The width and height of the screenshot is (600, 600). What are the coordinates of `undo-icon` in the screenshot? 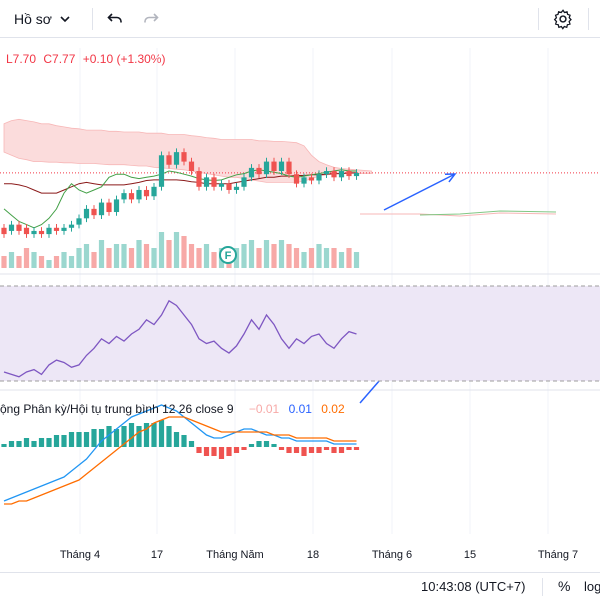 It's located at (114, 18).